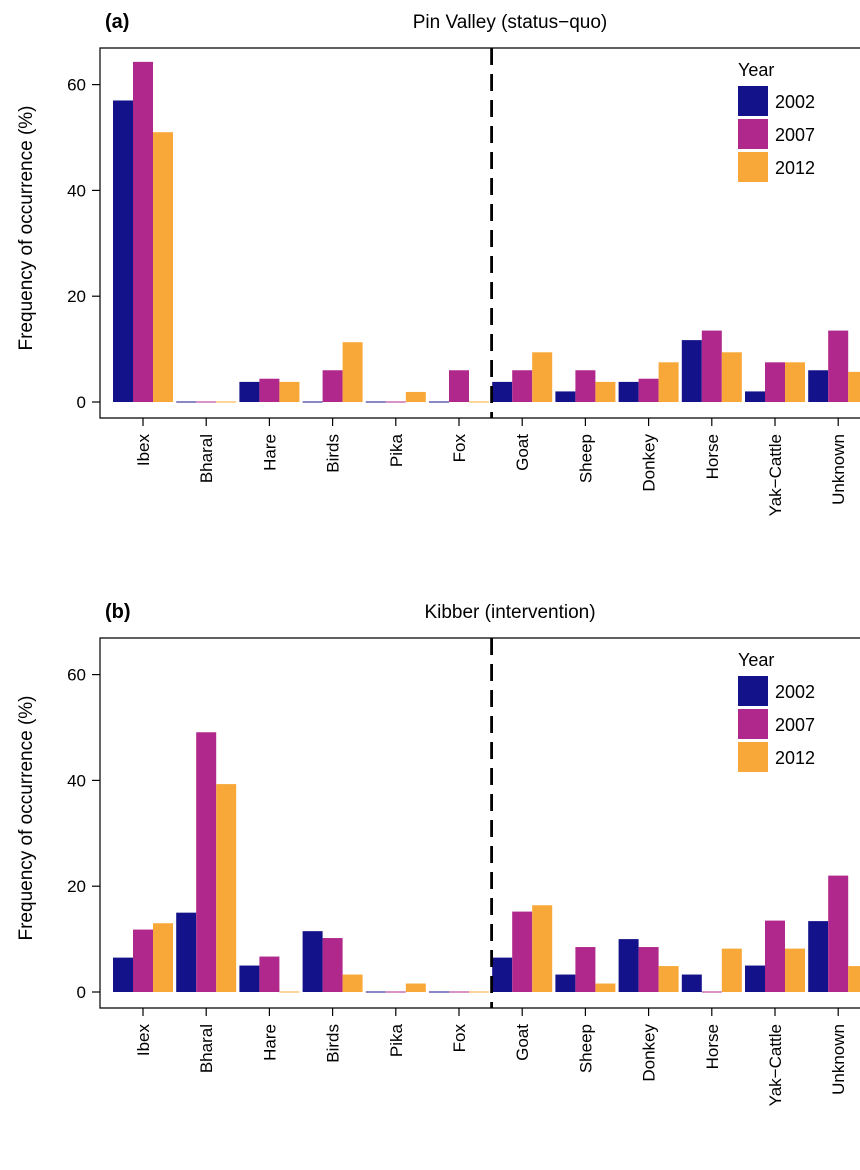 The width and height of the screenshot is (860, 1170). What do you see at coordinates (333, 1043) in the screenshot?
I see `x-tick-label: Birds` at bounding box center [333, 1043].